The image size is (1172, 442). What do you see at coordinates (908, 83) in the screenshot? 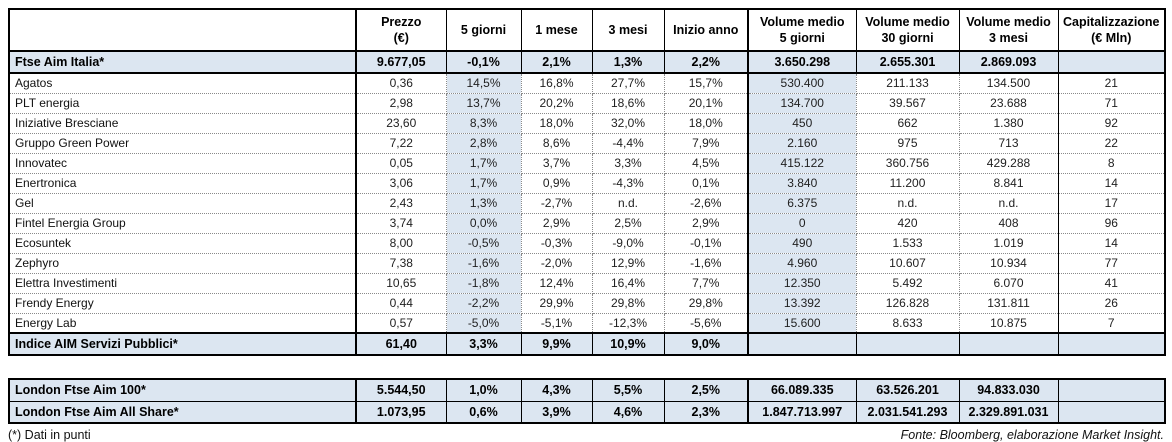
I see `cell-volume-medio-30-giorni: 211.133` at bounding box center [908, 83].